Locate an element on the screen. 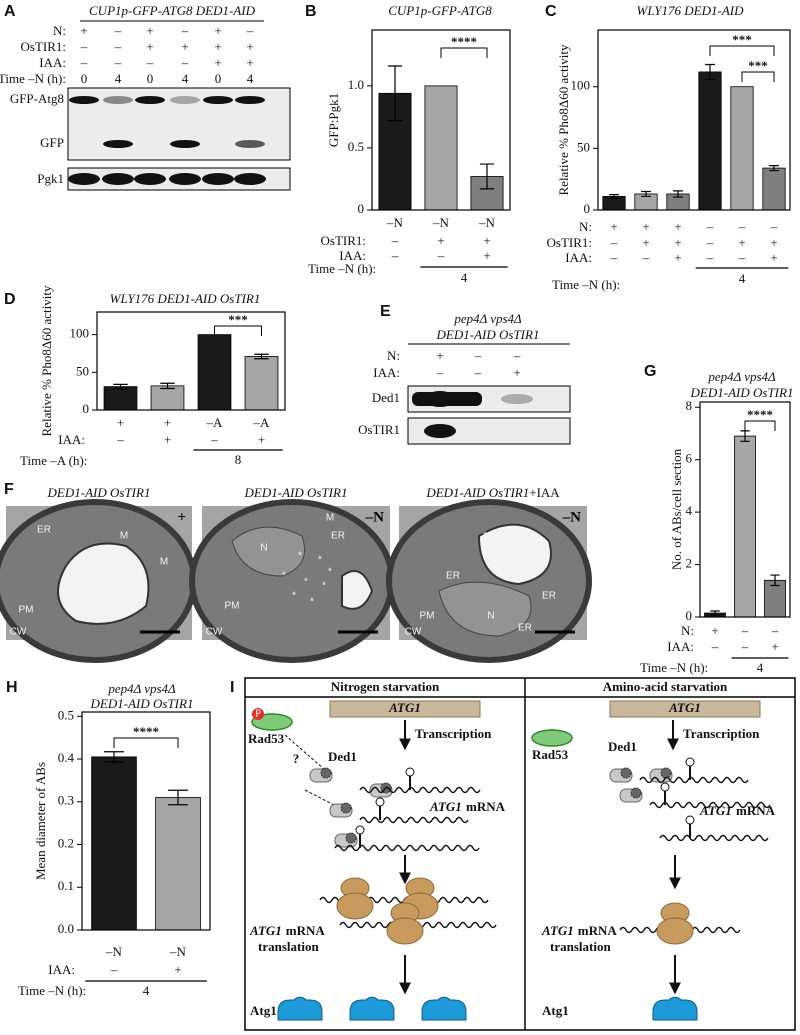 Image resolution: width=800 pixels, height=1035 pixels. atg1-protein is located at coordinates (675, 1008).